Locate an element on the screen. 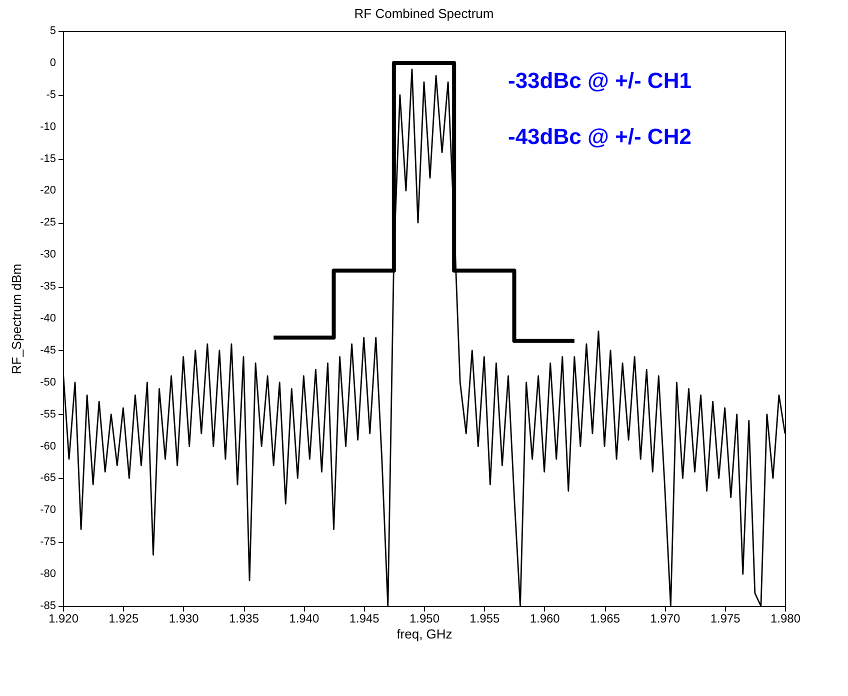  y-tick-label: -5 is located at coordinates (51, 94).